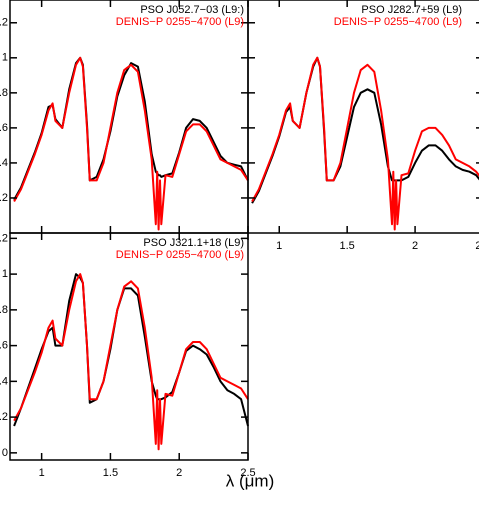 The image size is (479, 506). Describe the element at coordinates (250, 480) in the screenshot. I see `x-axis-label: λ (μm)` at that location.